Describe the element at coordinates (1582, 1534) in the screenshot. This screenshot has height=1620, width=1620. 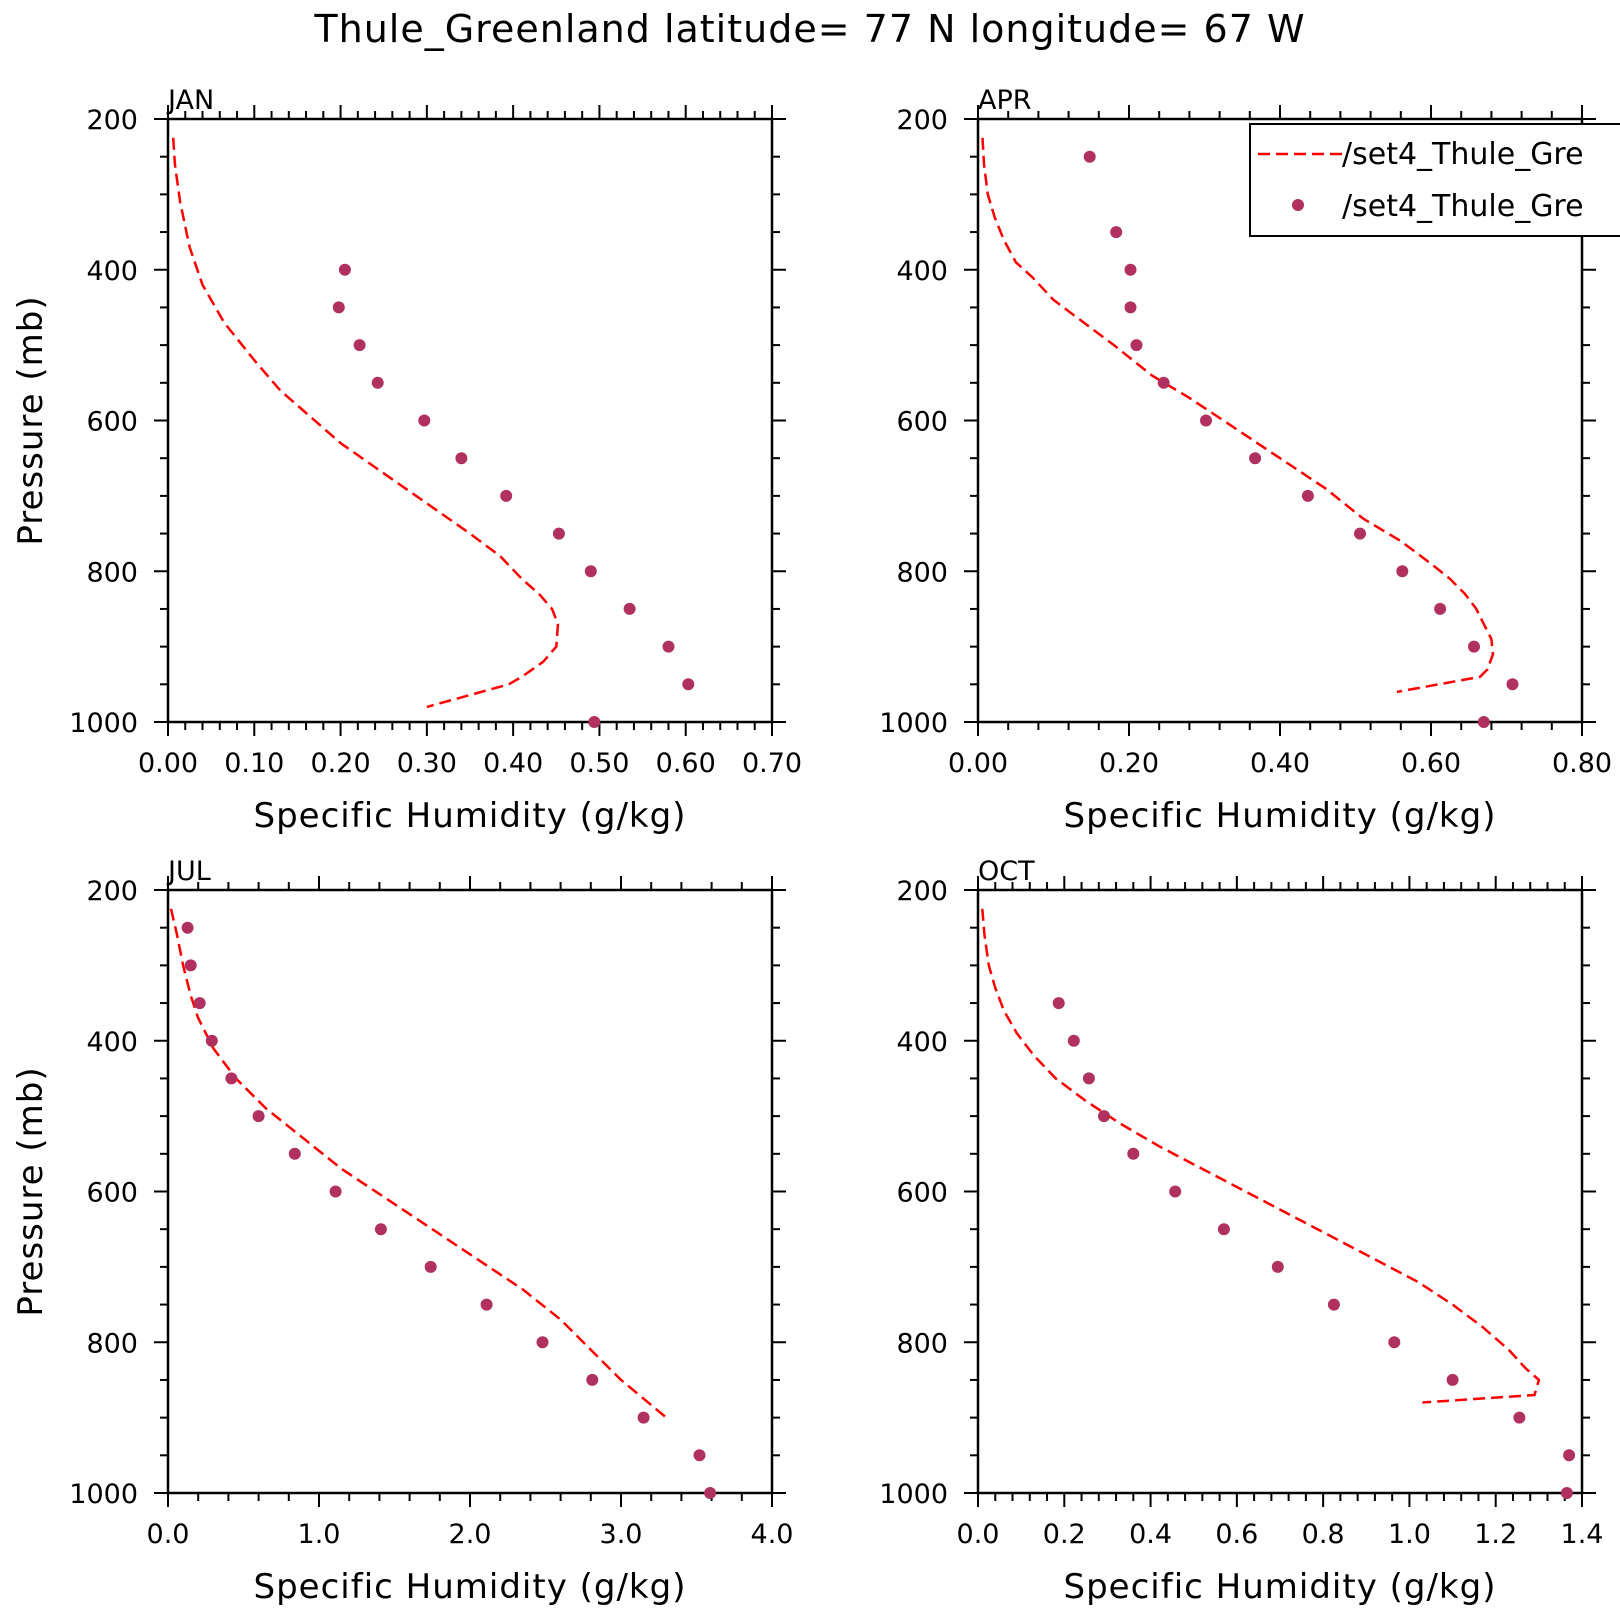
I see `x-tick-label: 1.4` at that location.